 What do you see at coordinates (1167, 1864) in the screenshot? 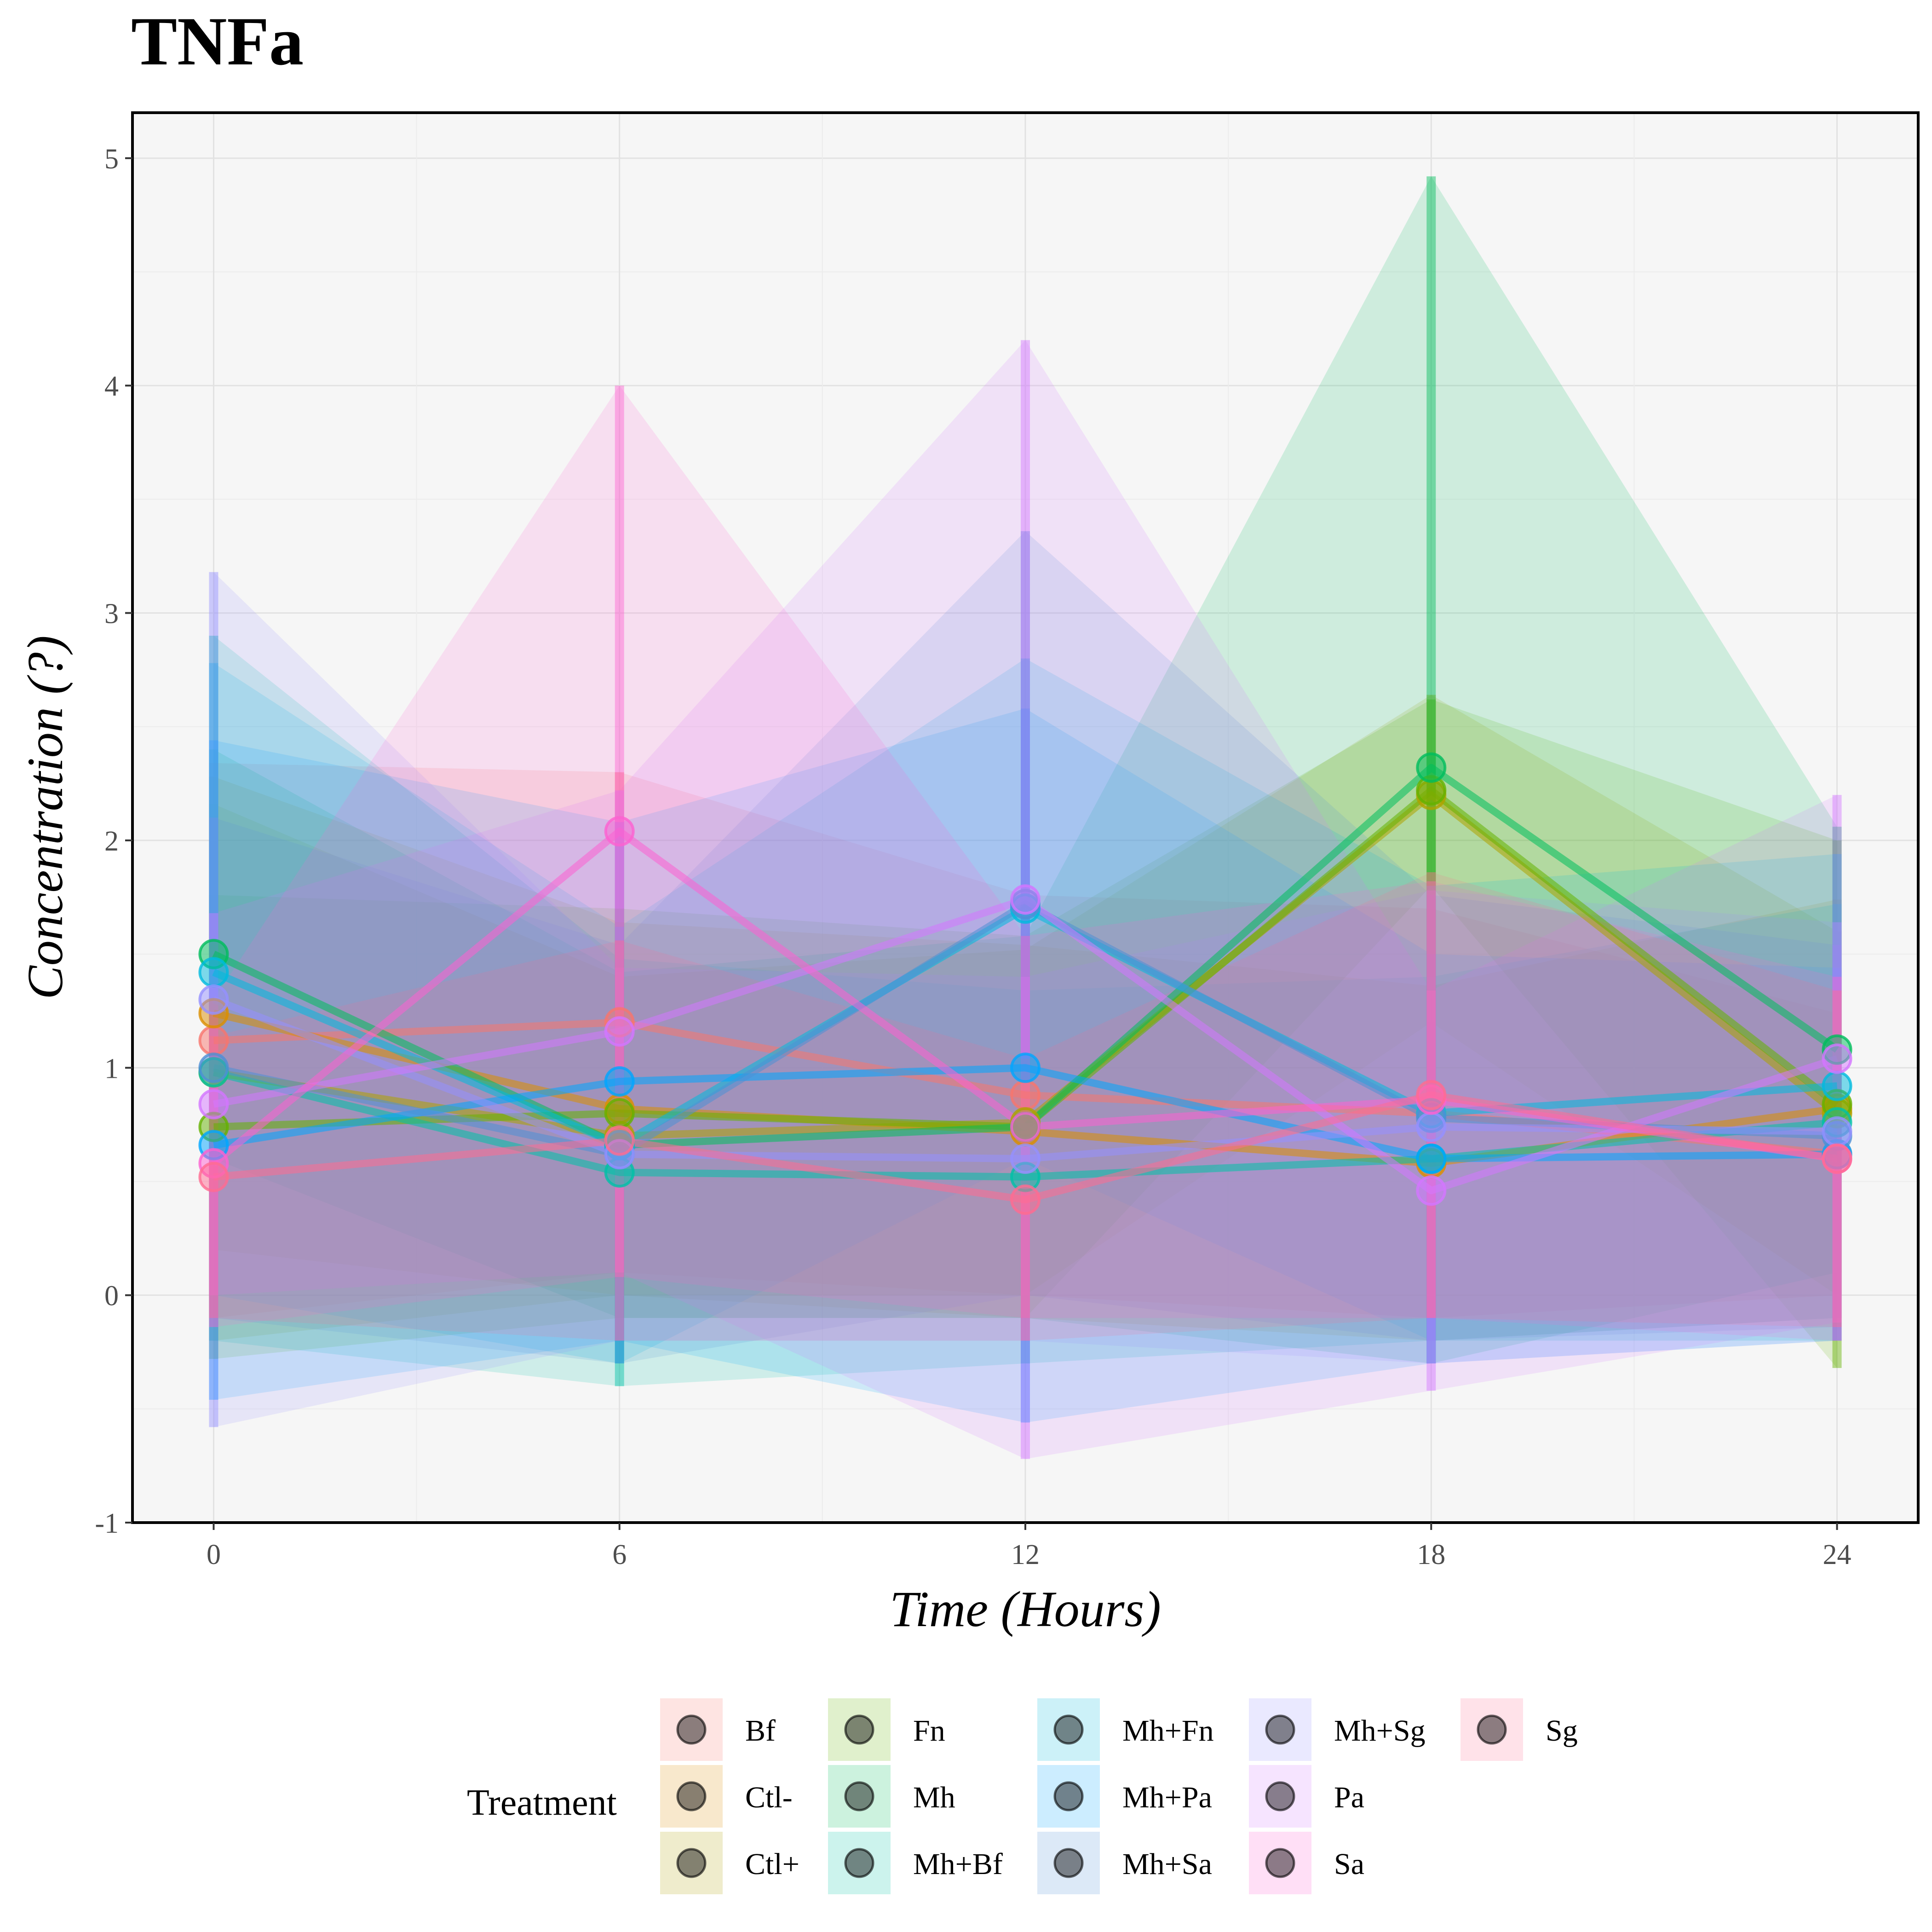
I see `legend-label-Mh+Sa: Mh+Sa` at bounding box center [1167, 1864].